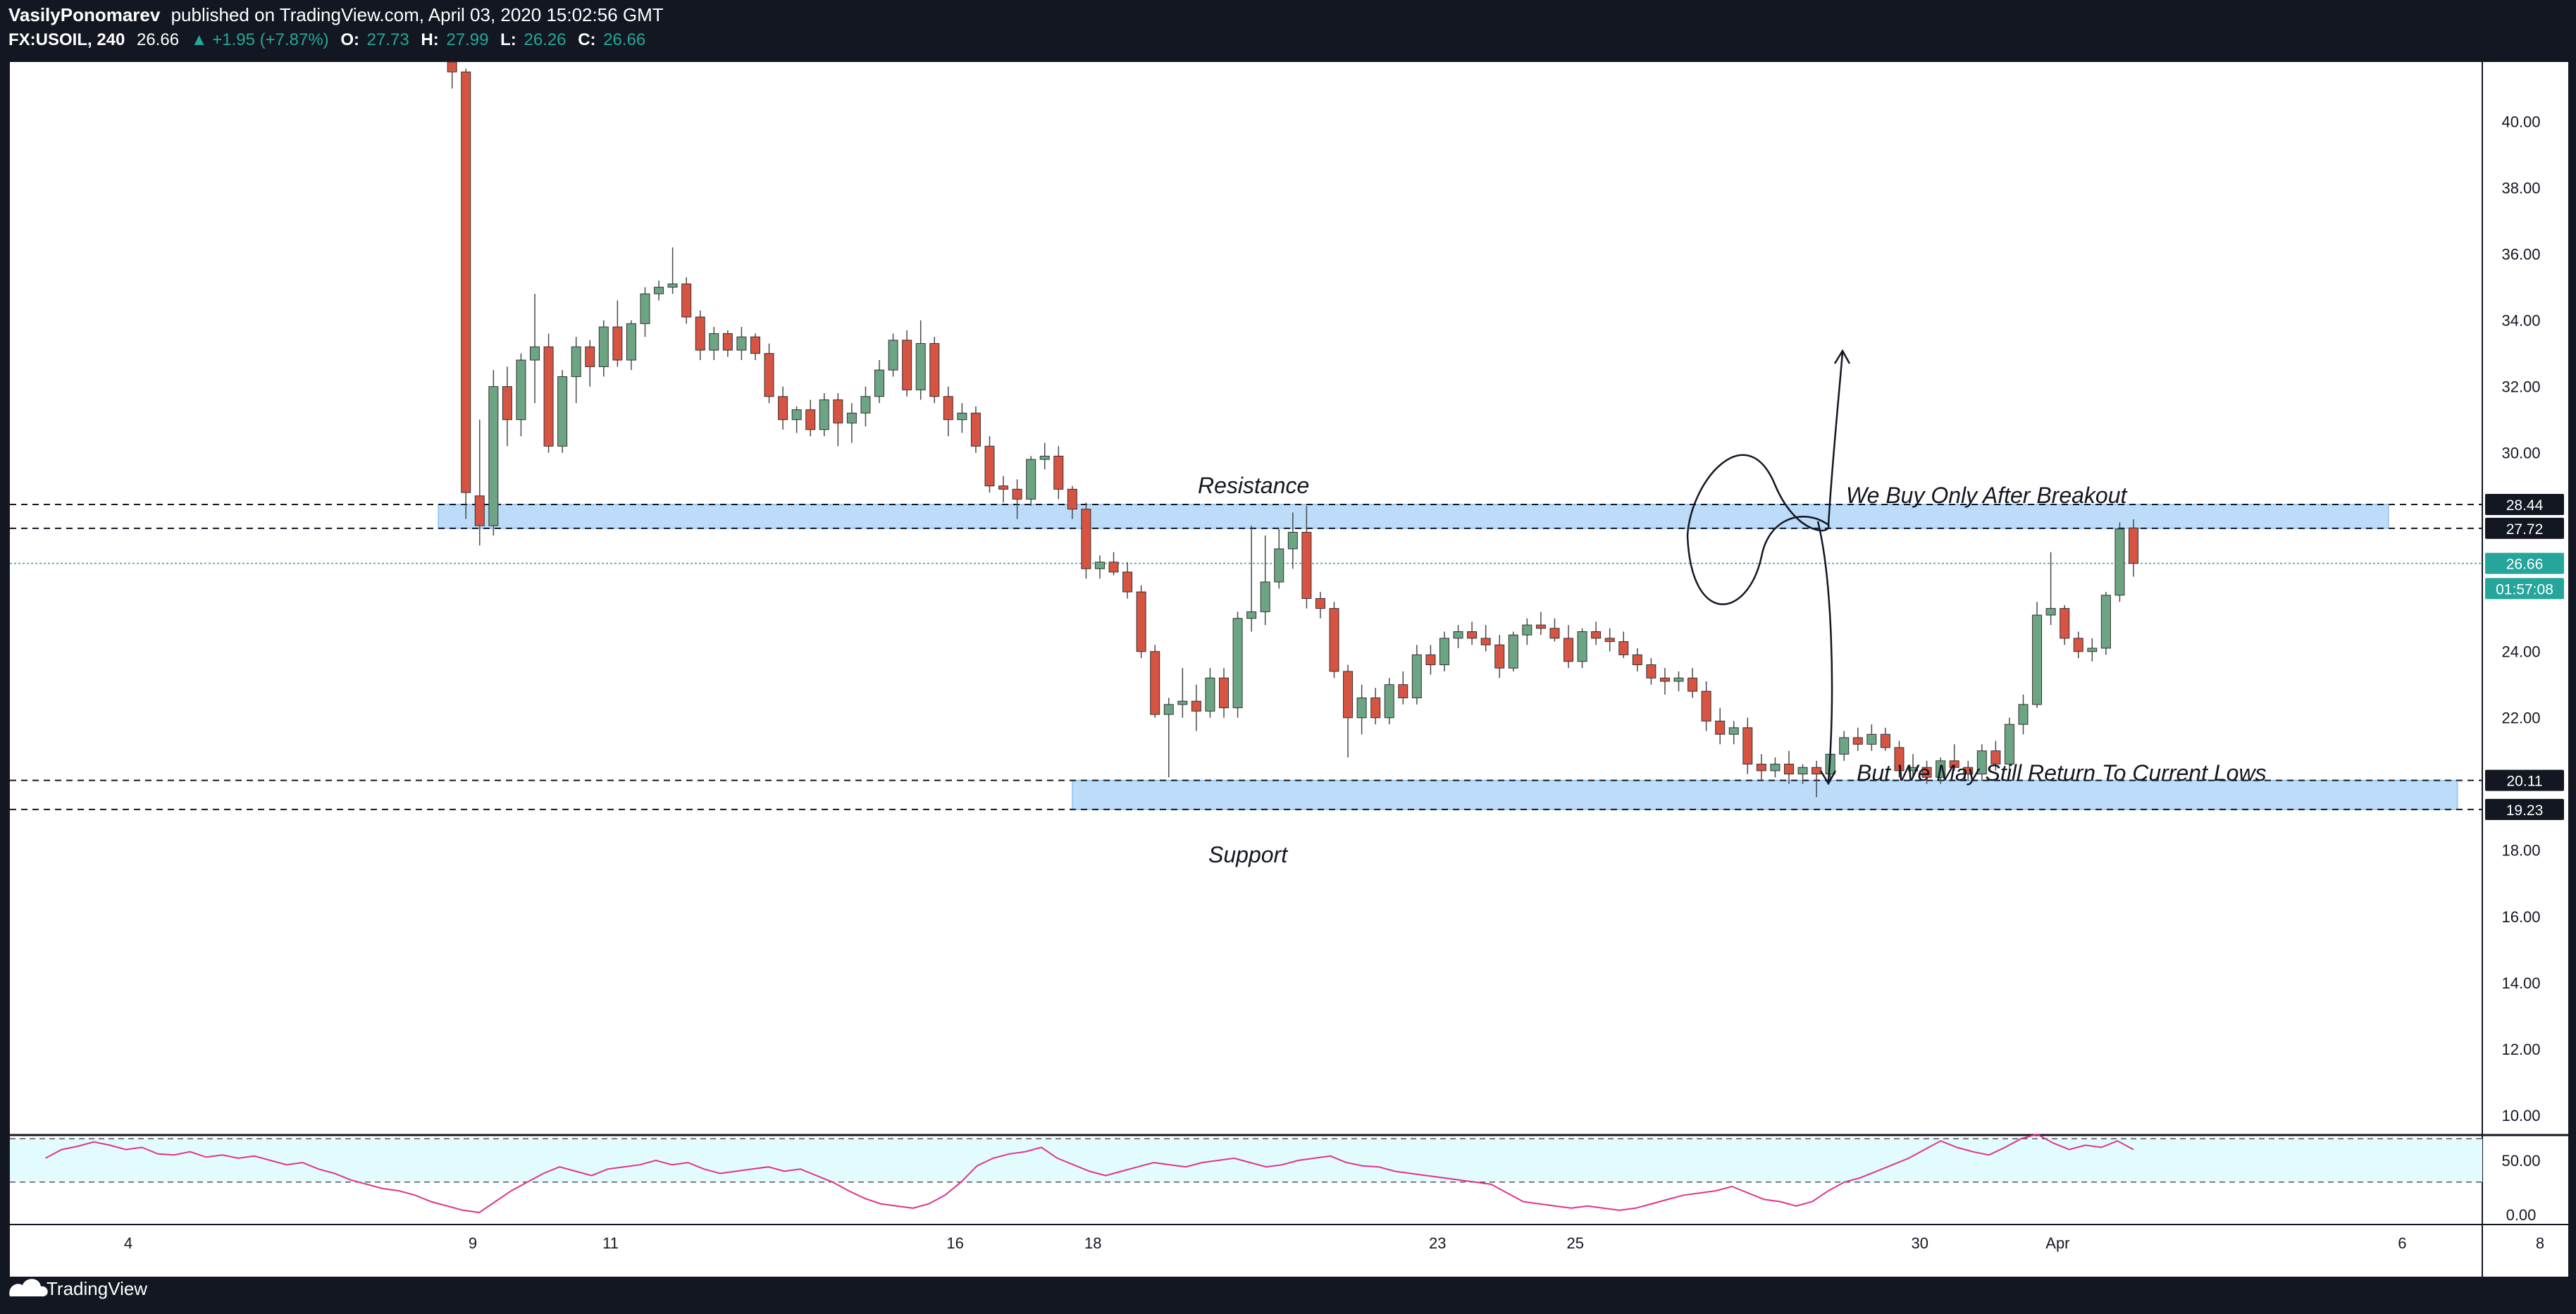 Image resolution: width=2576 pixels, height=1314 pixels. I want to click on time-tick-label: 4, so click(128, 1243).